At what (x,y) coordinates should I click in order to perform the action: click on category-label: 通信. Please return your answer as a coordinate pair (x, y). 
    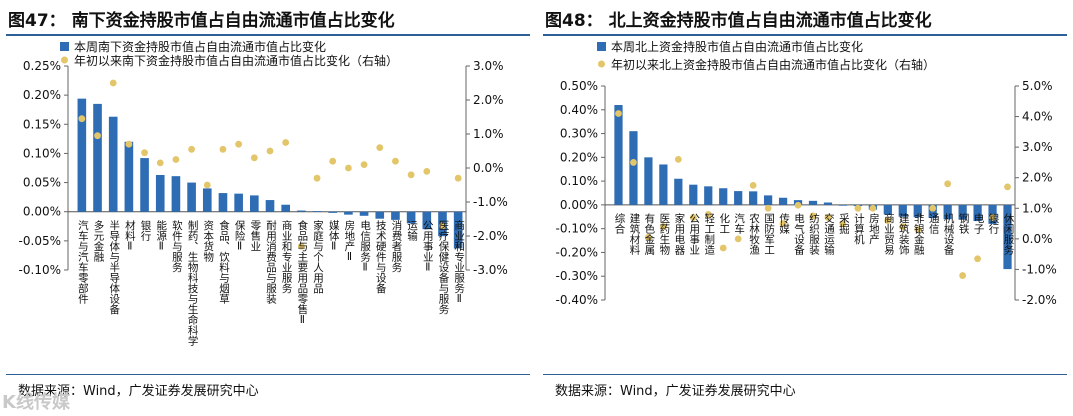
    Looking at the image, I should click on (934, 224).